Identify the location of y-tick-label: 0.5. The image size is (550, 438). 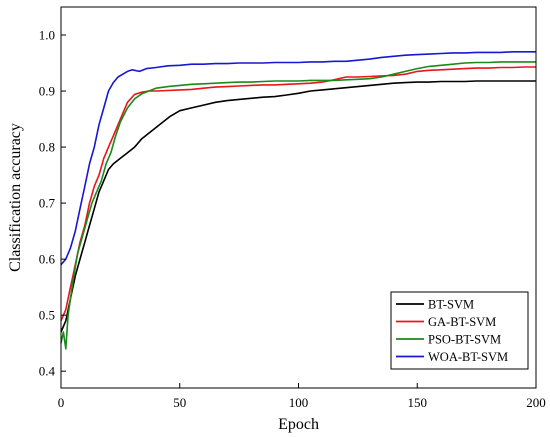
(47, 315).